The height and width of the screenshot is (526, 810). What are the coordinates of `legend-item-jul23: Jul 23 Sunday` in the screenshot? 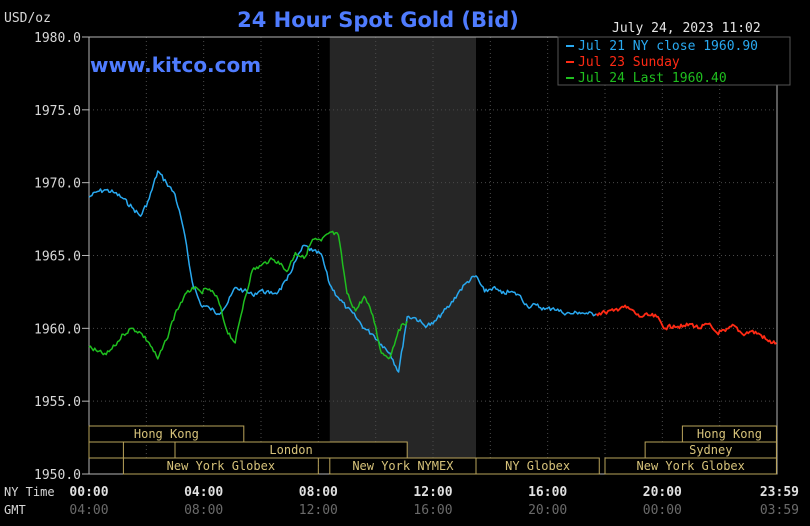 It's located at (629, 62).